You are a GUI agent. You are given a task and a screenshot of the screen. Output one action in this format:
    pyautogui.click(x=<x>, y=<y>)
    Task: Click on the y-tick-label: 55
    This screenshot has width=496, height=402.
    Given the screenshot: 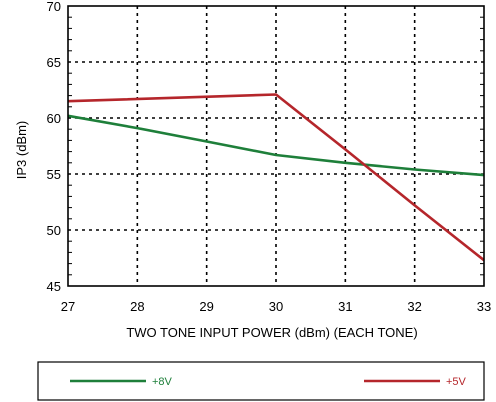 What is the action you would take?
    pyautogui.click(x=54, y=174)
    